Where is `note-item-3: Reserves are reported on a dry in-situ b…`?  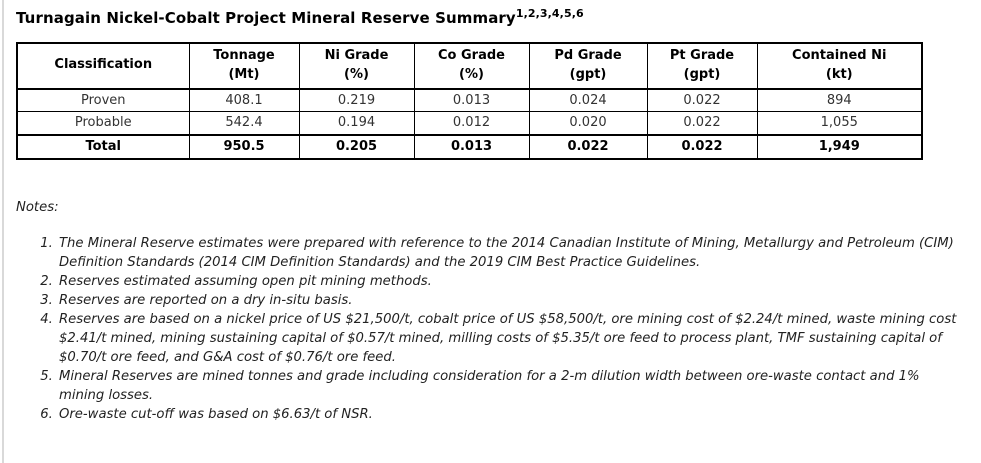 note-item-3: Reserves are reported on a dry in-situ b… is located at coordinates (509, 300).